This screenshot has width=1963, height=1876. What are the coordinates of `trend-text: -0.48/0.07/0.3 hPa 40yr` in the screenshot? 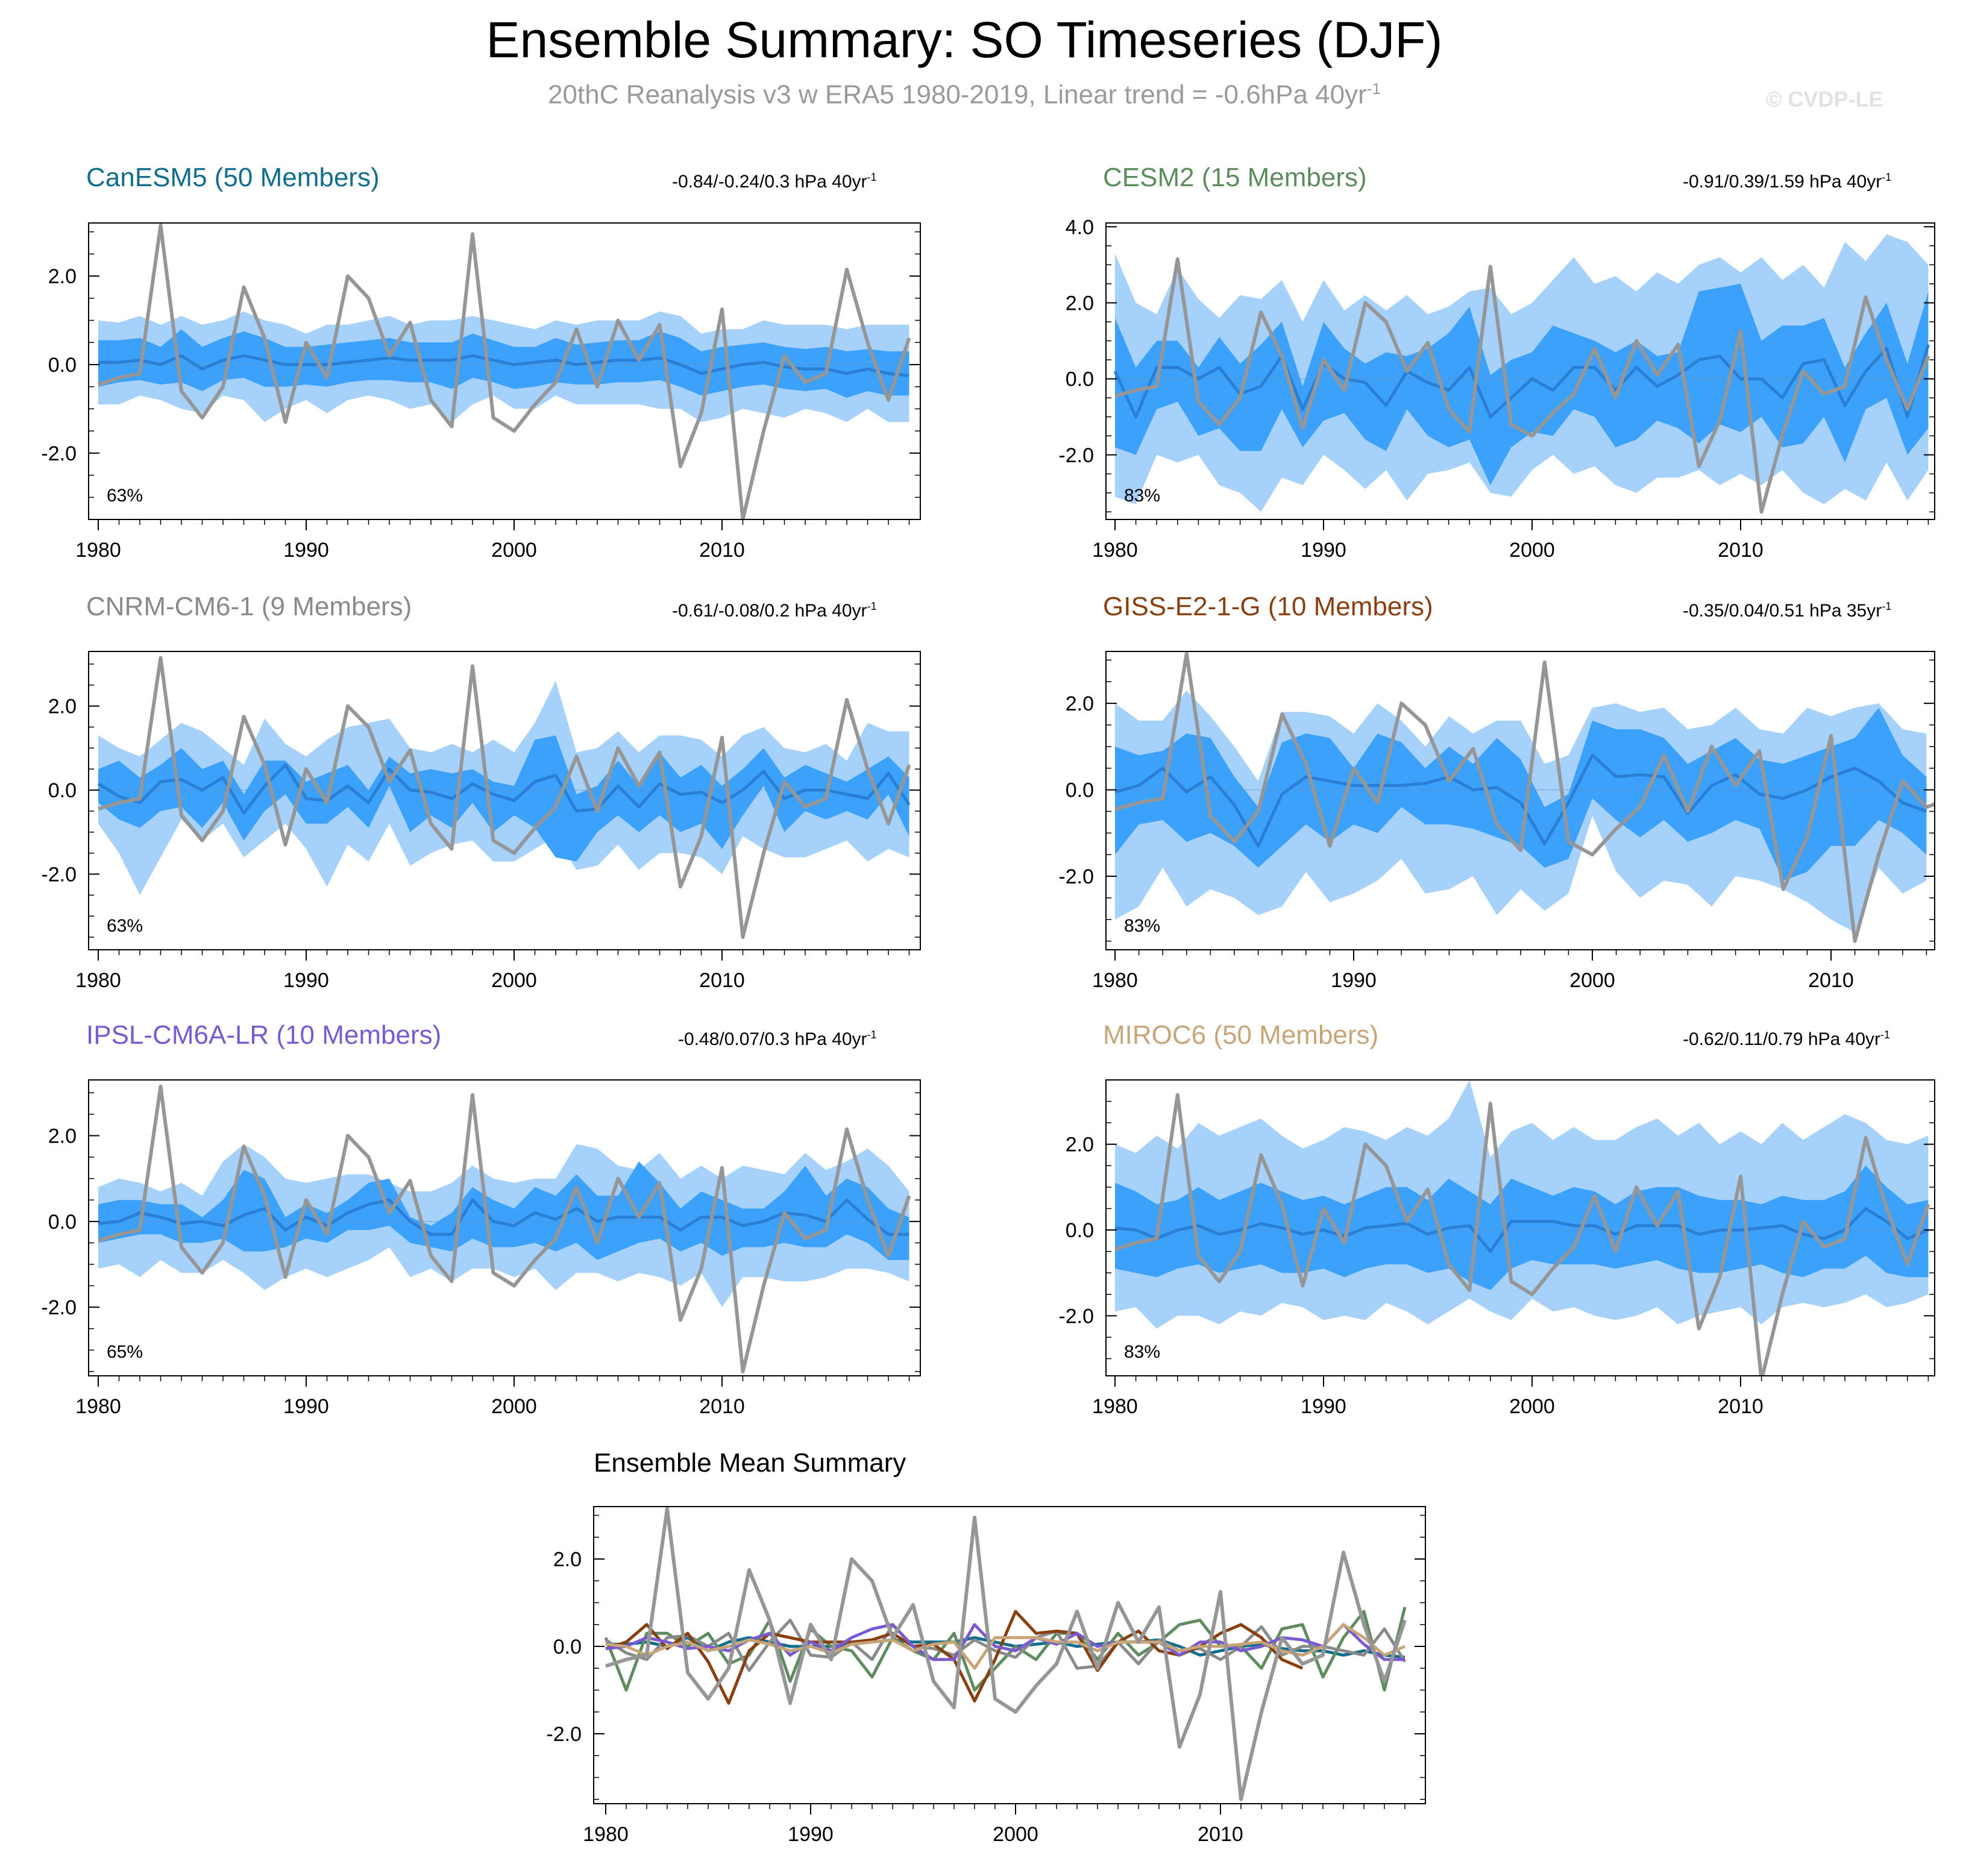 It's located at (772, 1039).